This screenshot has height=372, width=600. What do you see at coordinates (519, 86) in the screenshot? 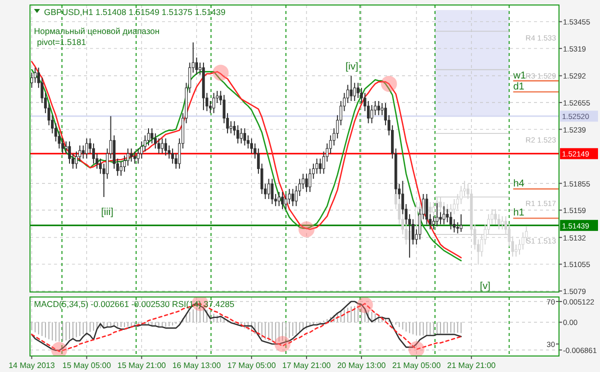
I see `ref-line-label: d1` at bounding box center [519, 86].